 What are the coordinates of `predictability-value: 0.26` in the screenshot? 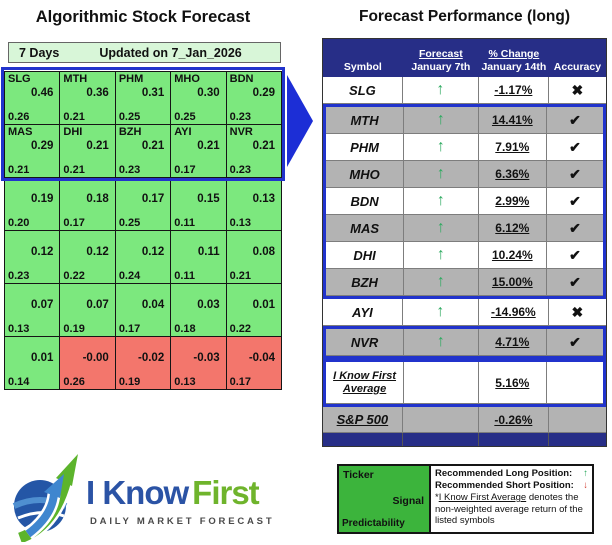 It's located at (19, 117).